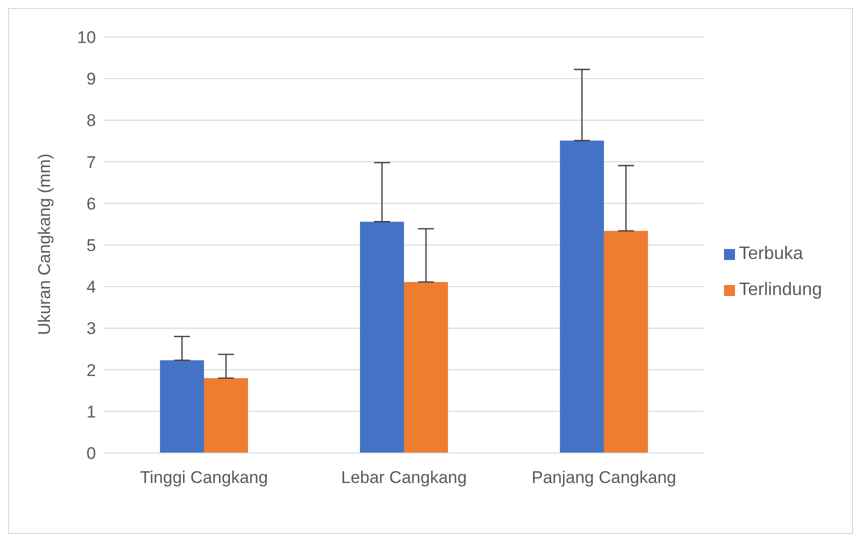 This screenshot has height=534, width=853. Describe the element at coordinates (91, 120) in the screenshot. I see `y-tick-label: 8` at that location.